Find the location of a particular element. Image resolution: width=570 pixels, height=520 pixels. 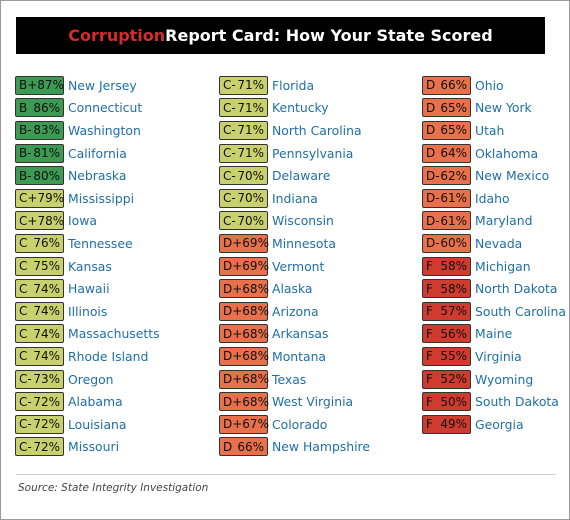

grade-letter: D is located at coordinates (228, 446).